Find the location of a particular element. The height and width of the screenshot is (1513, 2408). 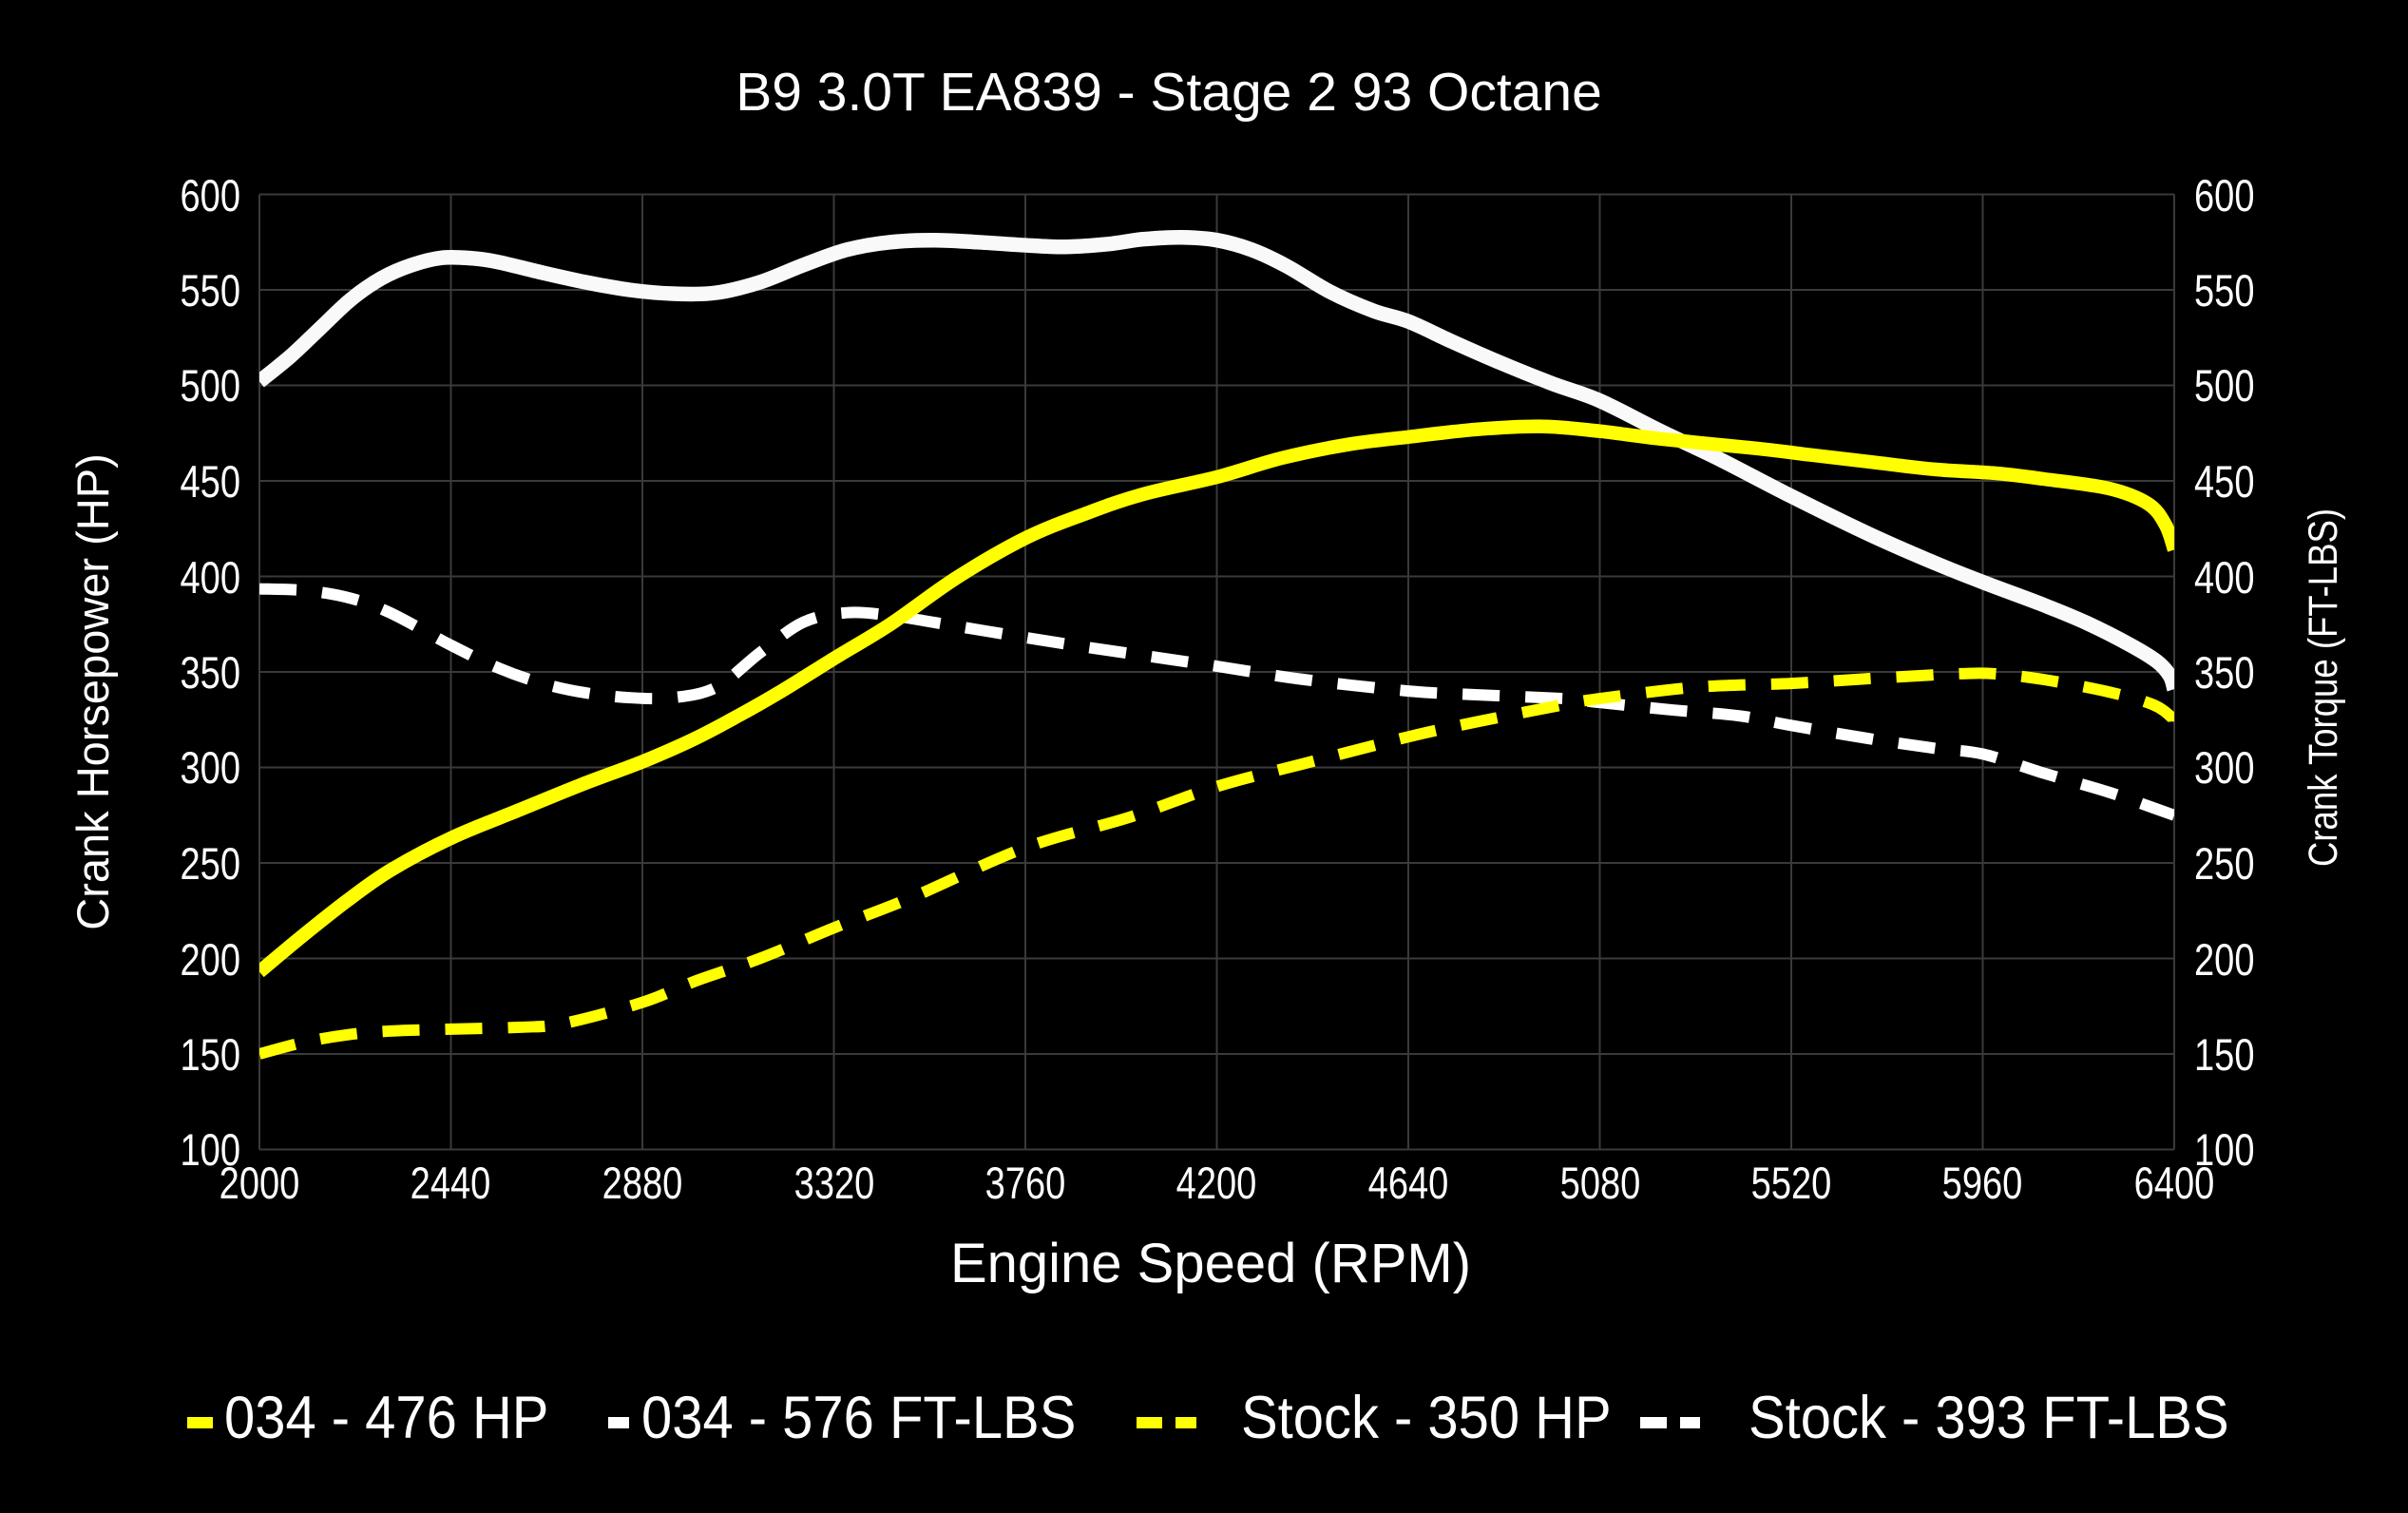

svg-text: 2000 is located at coordinates (260, 1184).